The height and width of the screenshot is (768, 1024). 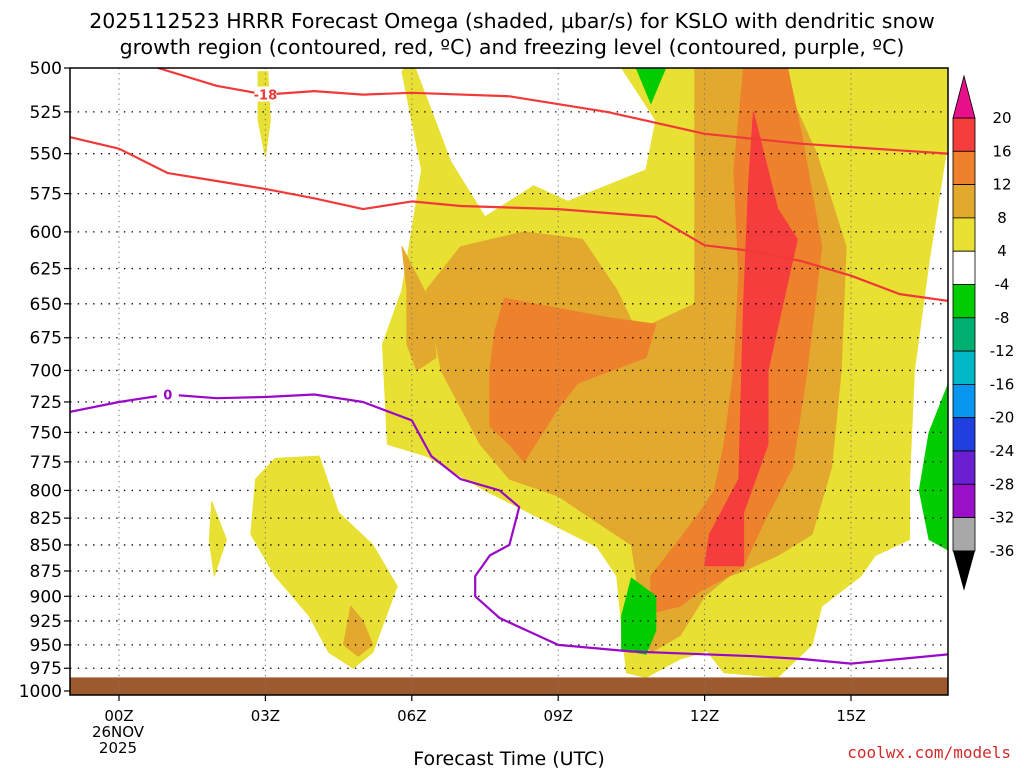 I want to click on x-tick-label: 12Z, so click(x=704, y=716).